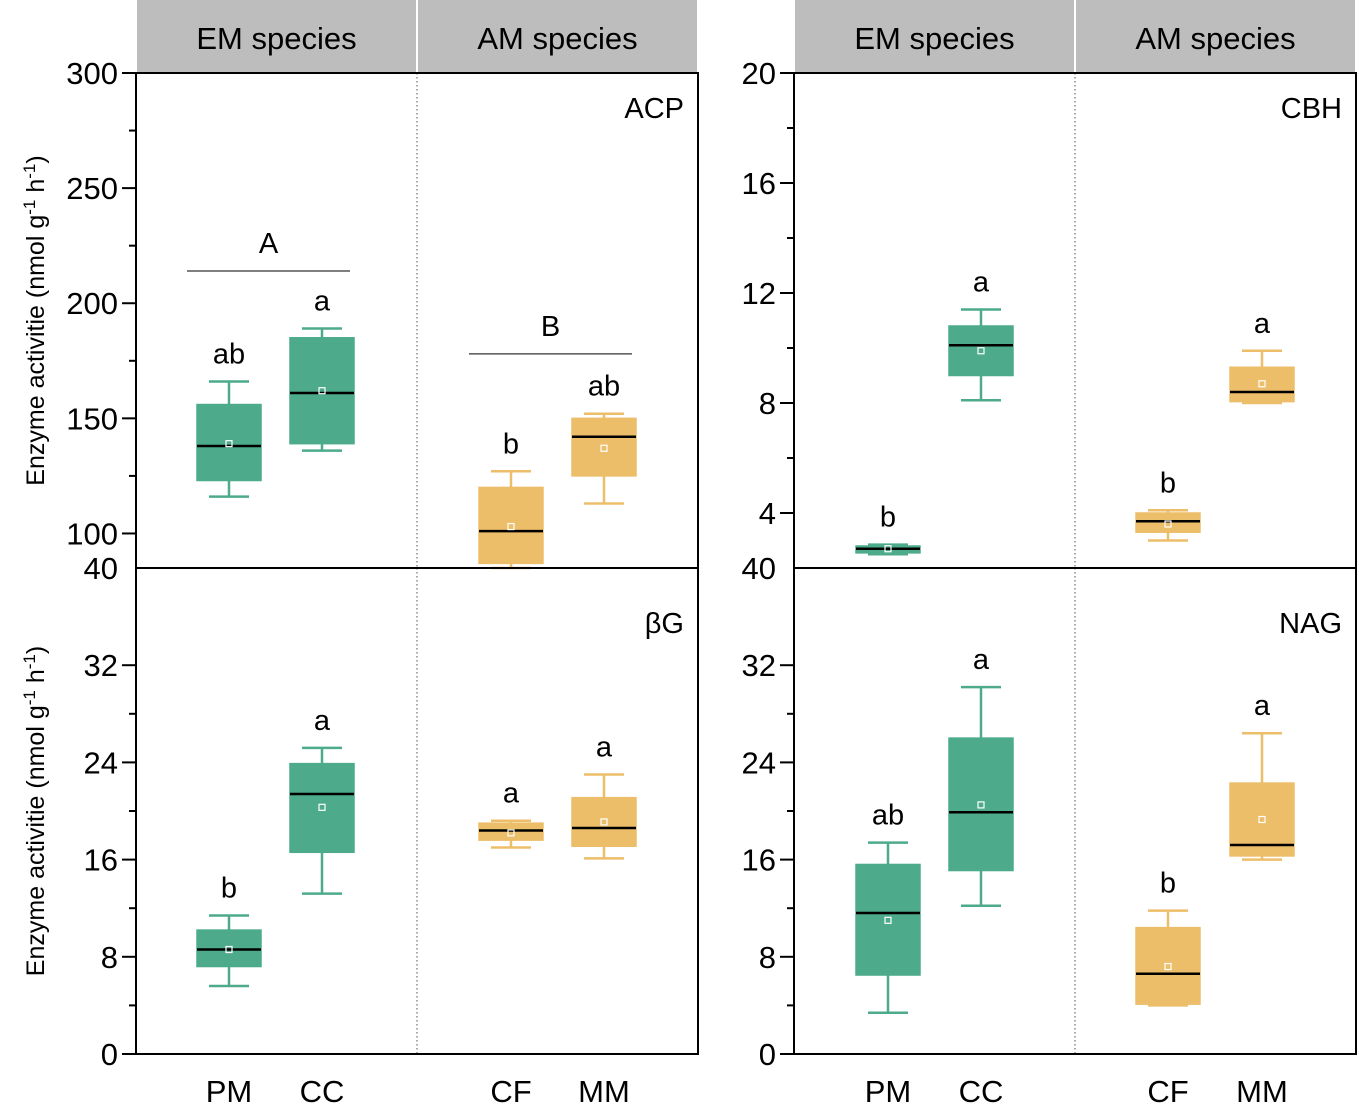 This screenshot has width=1359, height=1117. I want to click on box-cf: a, so click(511, 813).